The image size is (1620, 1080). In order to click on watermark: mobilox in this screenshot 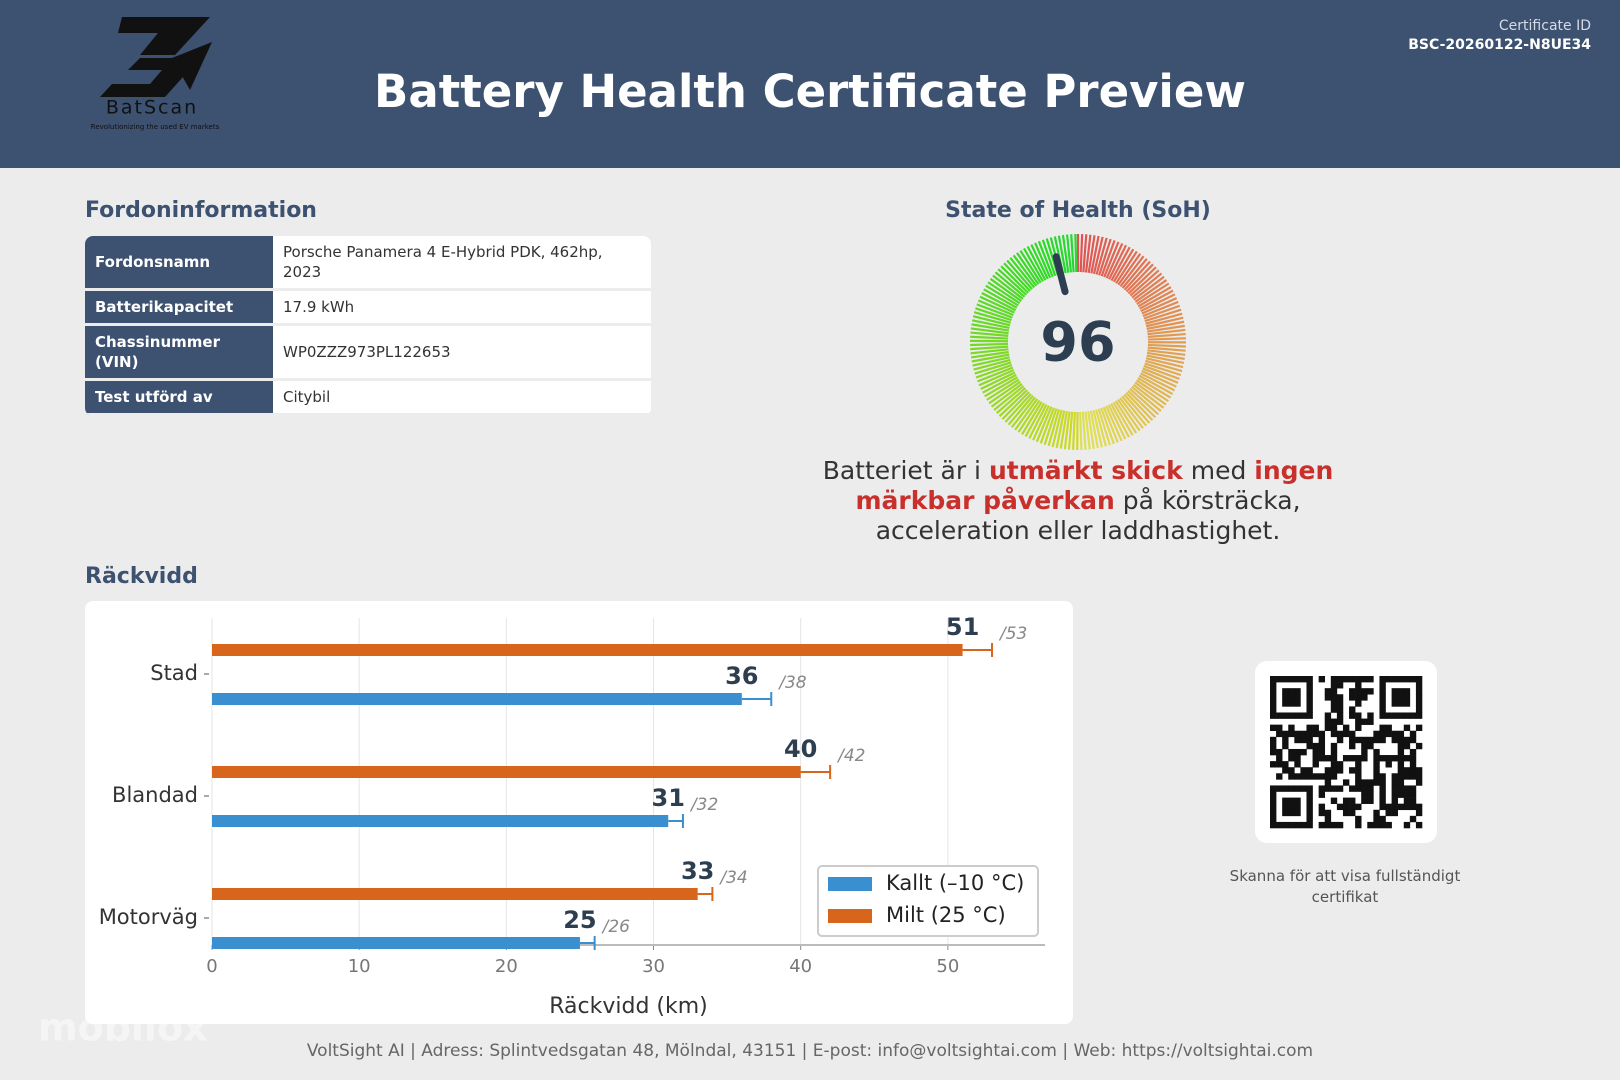, I will do `click(123, 1028)`.